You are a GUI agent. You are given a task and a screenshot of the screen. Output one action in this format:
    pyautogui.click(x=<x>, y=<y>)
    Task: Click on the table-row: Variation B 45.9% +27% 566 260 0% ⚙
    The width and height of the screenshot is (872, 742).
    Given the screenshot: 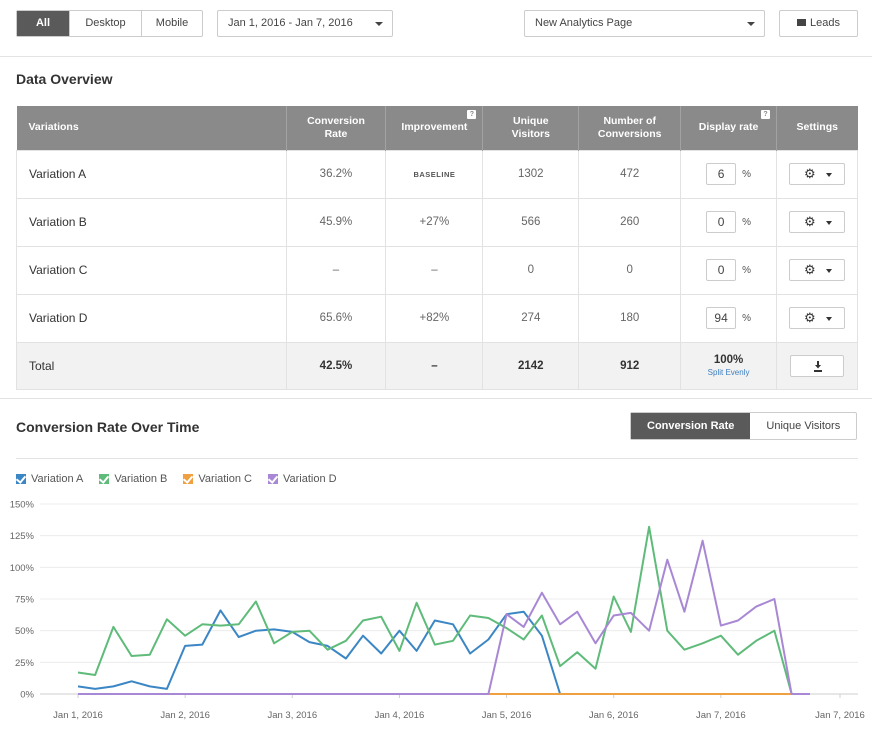 What is the action you would take?
    pyautogui.click(x=437, y=222)
    